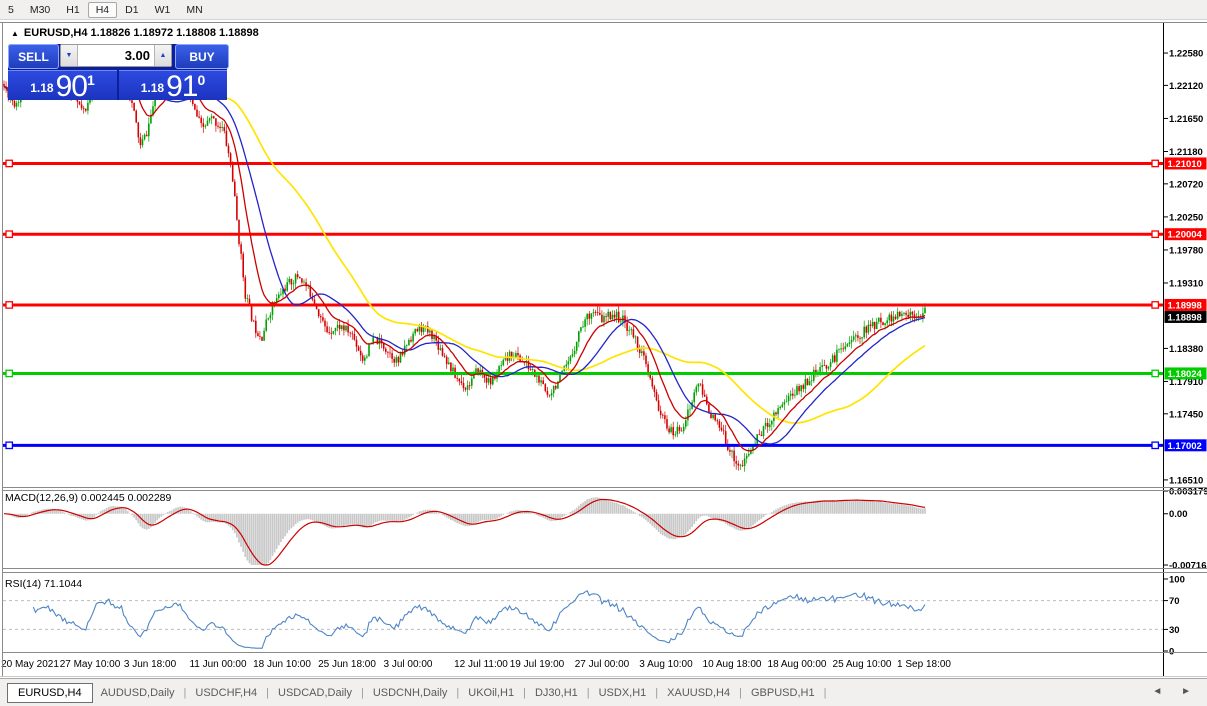  What do you see at coordinates (194, 9) in the screenshot?
I see `period-button-mn: MN` at bounding box center [194, 9].